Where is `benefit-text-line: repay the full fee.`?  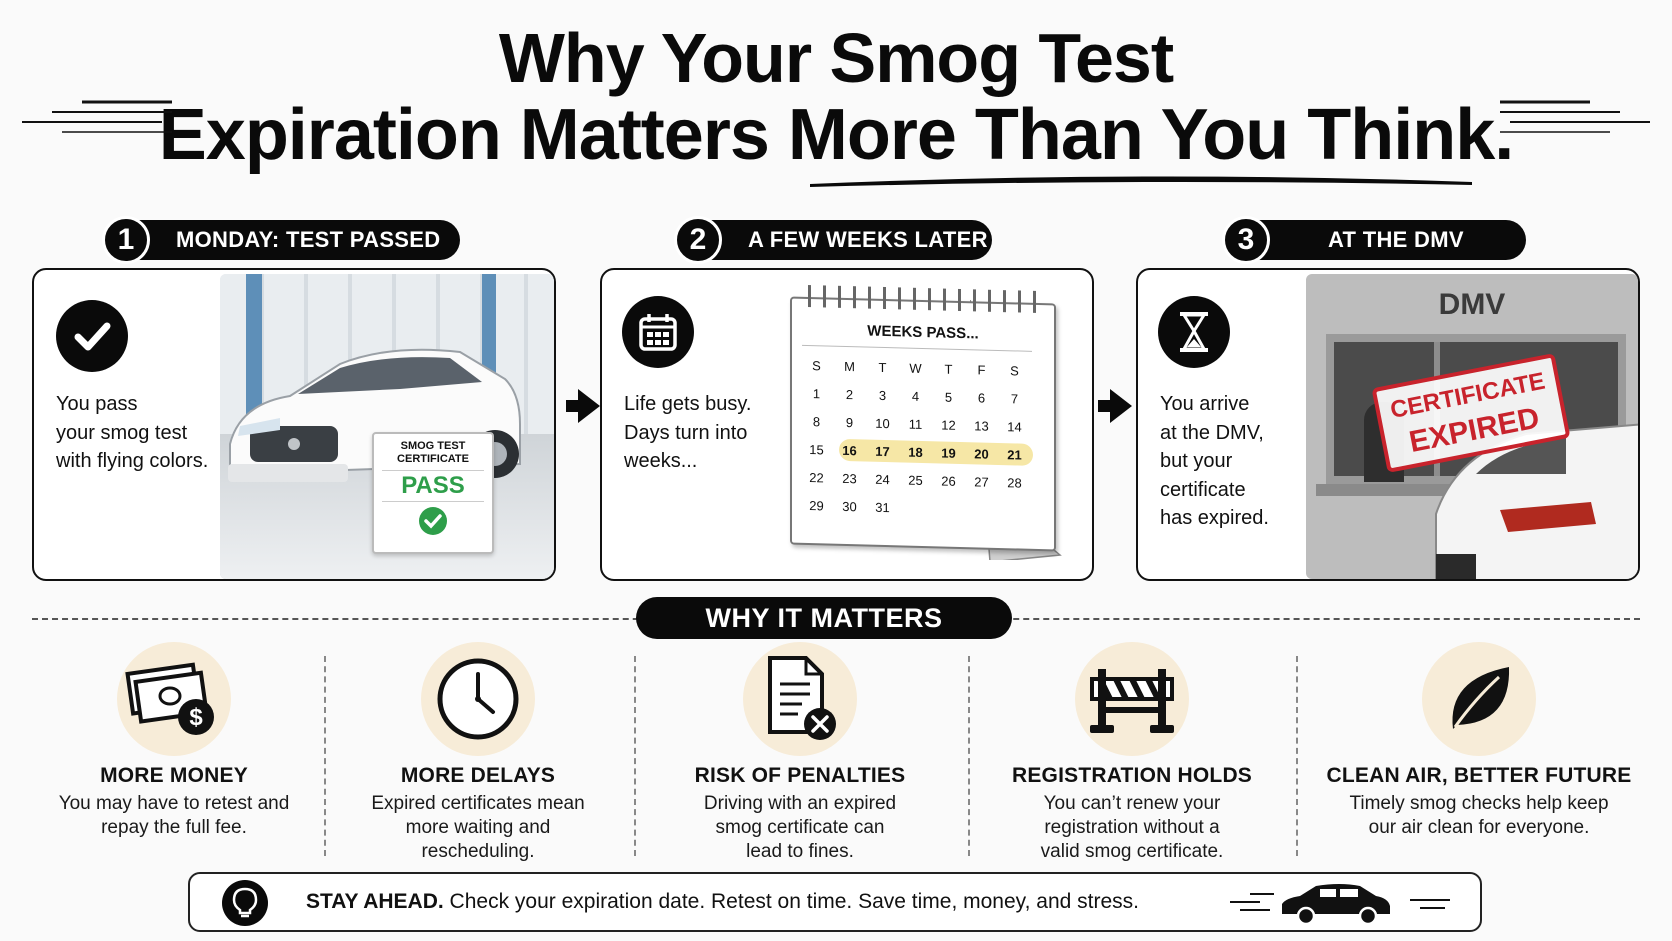 benefit-text-line: repay the full fee. is located at coordinates (174, 827).